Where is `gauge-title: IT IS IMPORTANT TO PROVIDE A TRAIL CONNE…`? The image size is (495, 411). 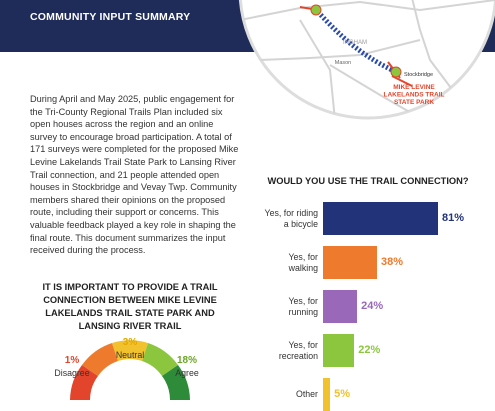
gauge-title: IT IS IMPORTANT TO PROVIDE A TRAIL CONNE… is located at coordinates (130, 306).